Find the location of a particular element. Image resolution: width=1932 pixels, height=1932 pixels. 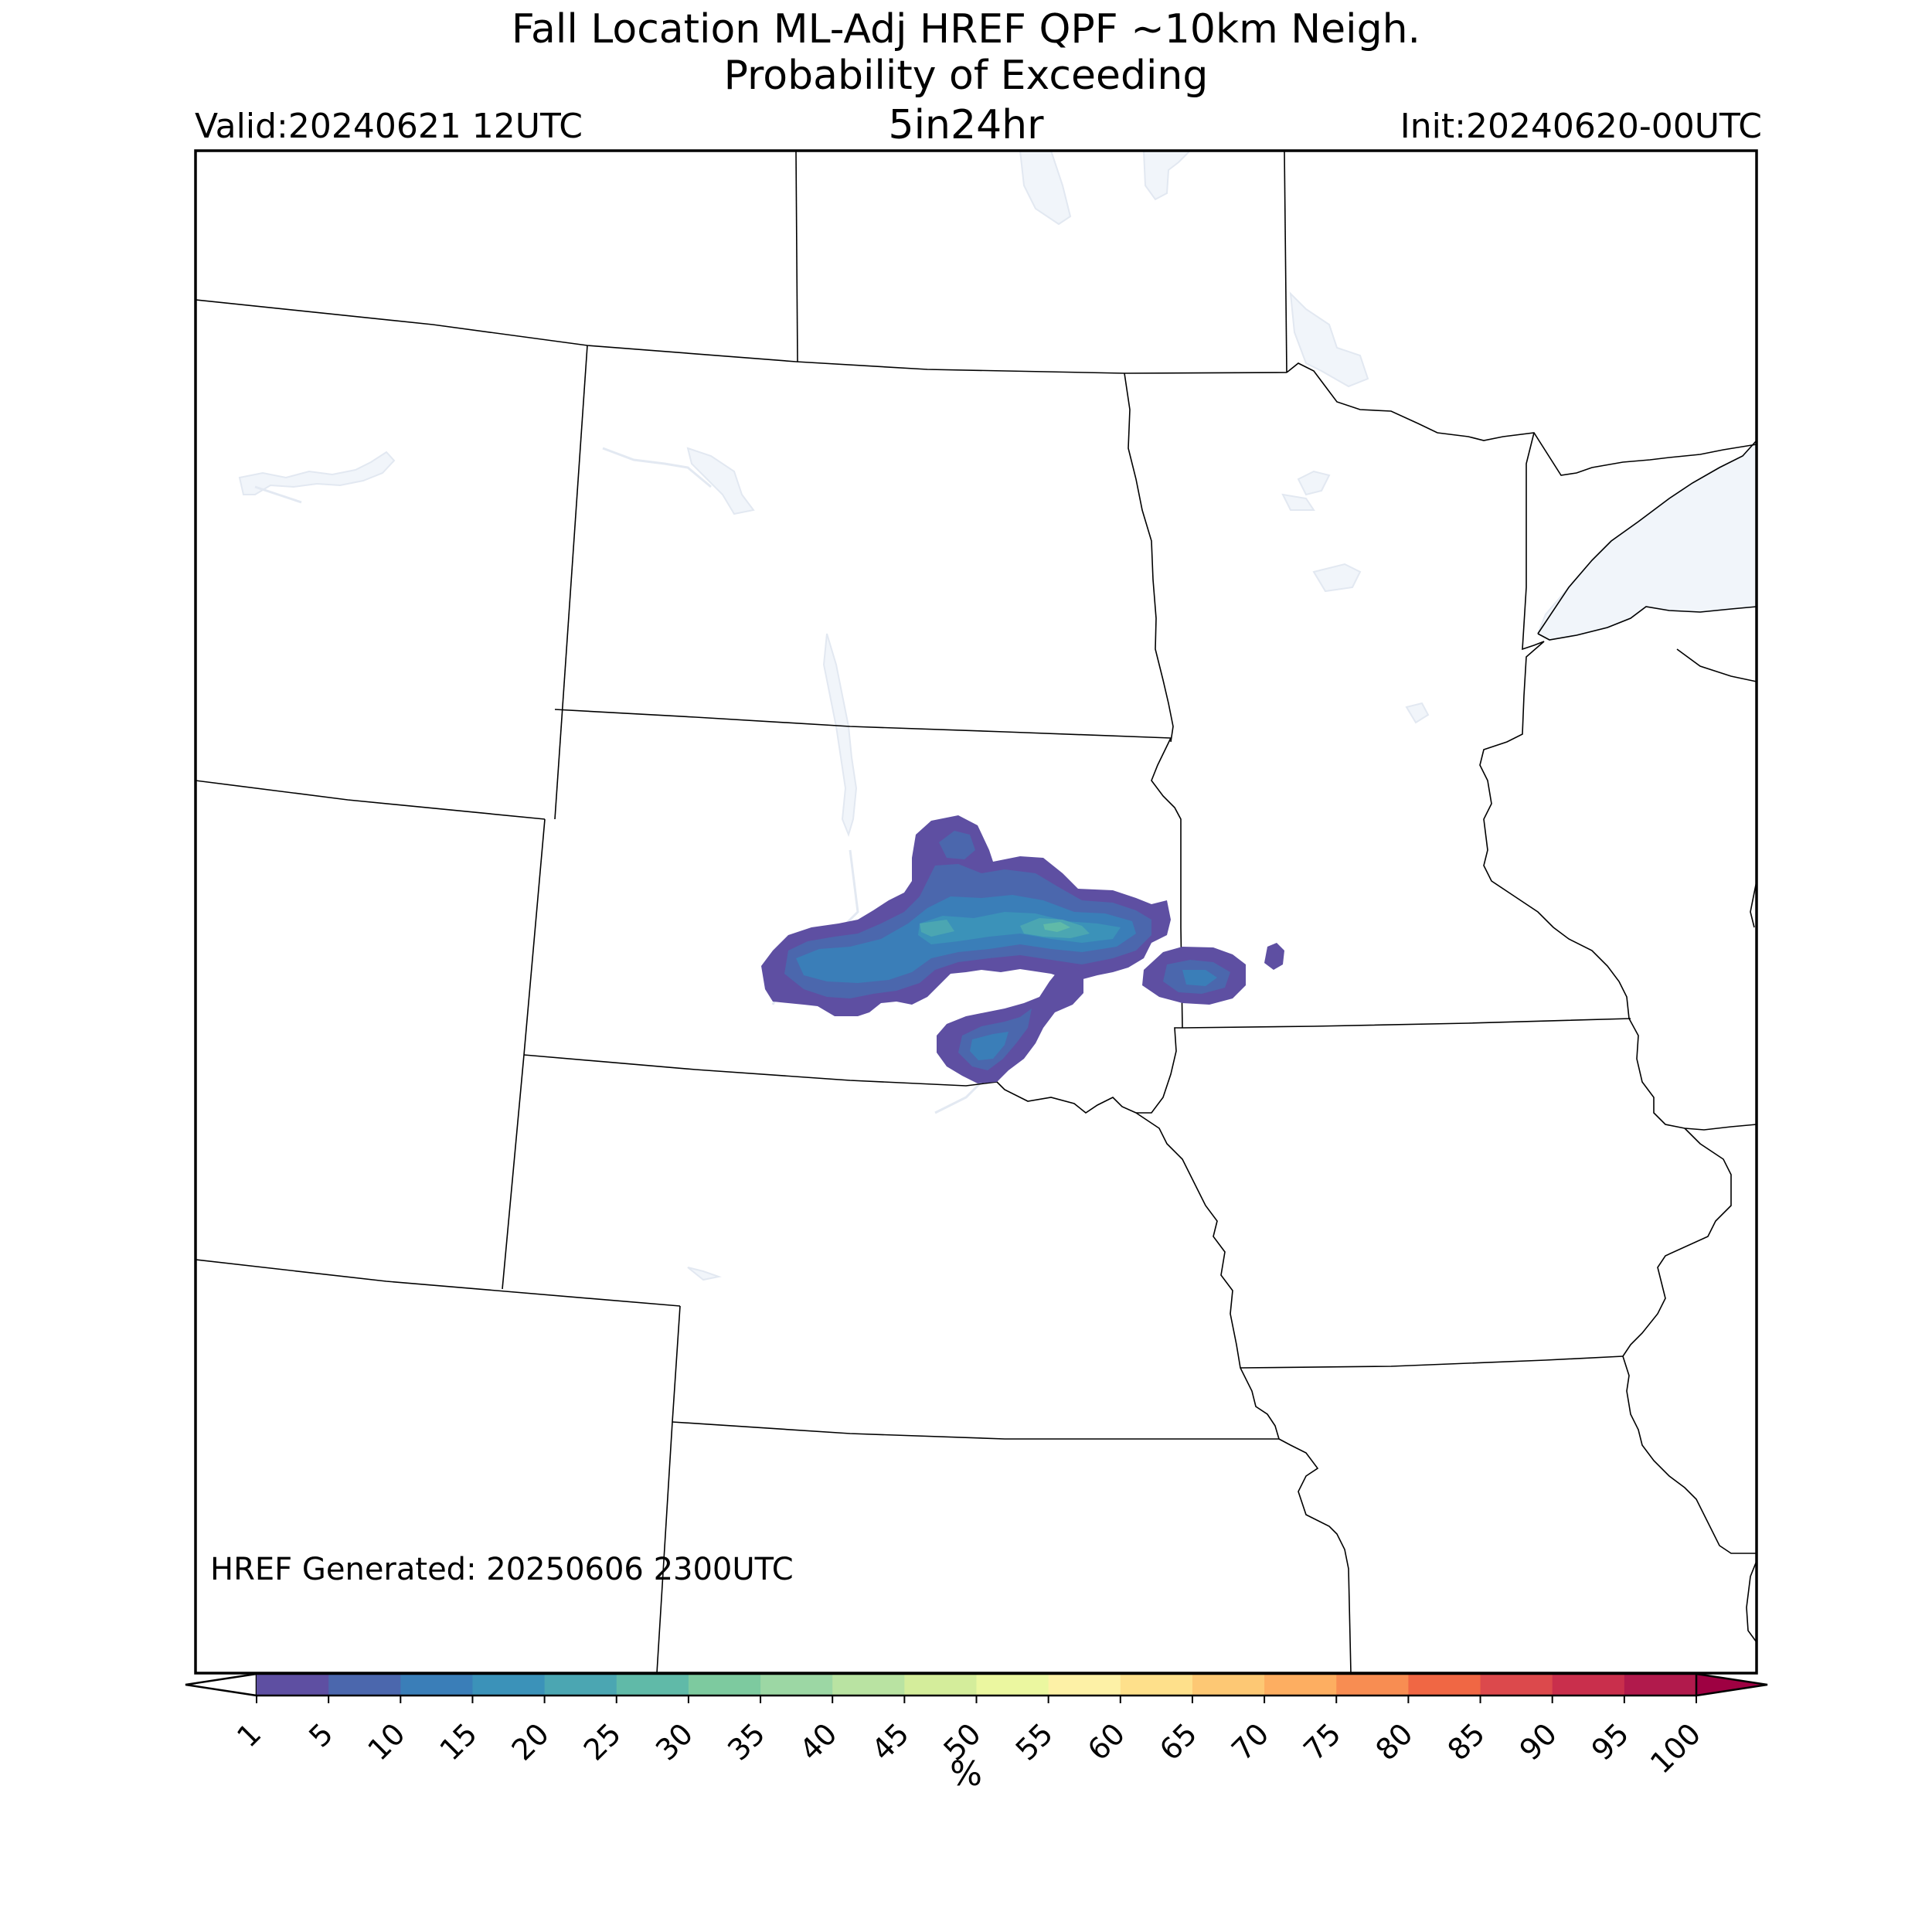

red-lake is located at coordinates (1306, 491).